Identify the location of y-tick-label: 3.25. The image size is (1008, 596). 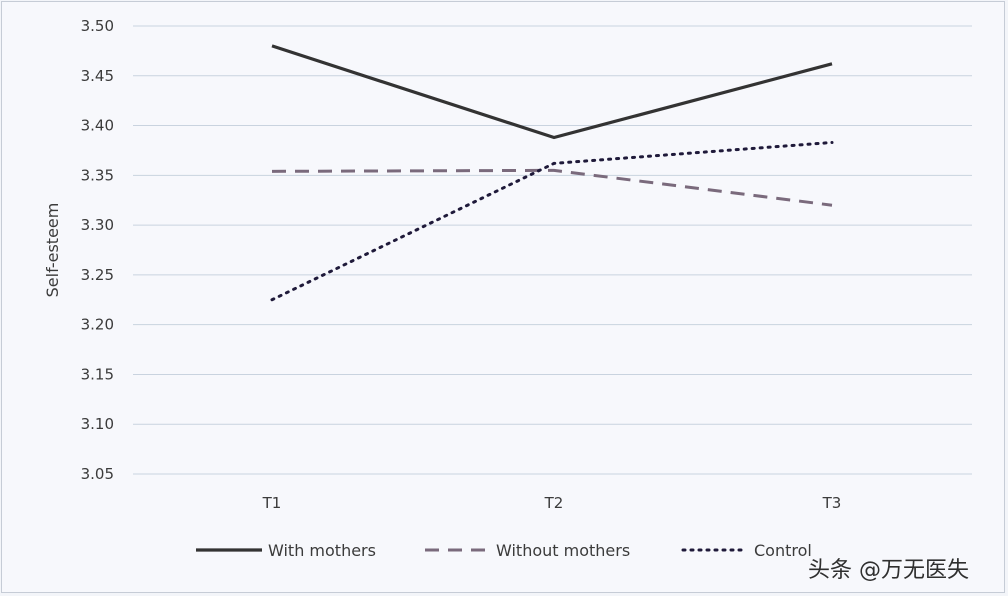
(97, 275).